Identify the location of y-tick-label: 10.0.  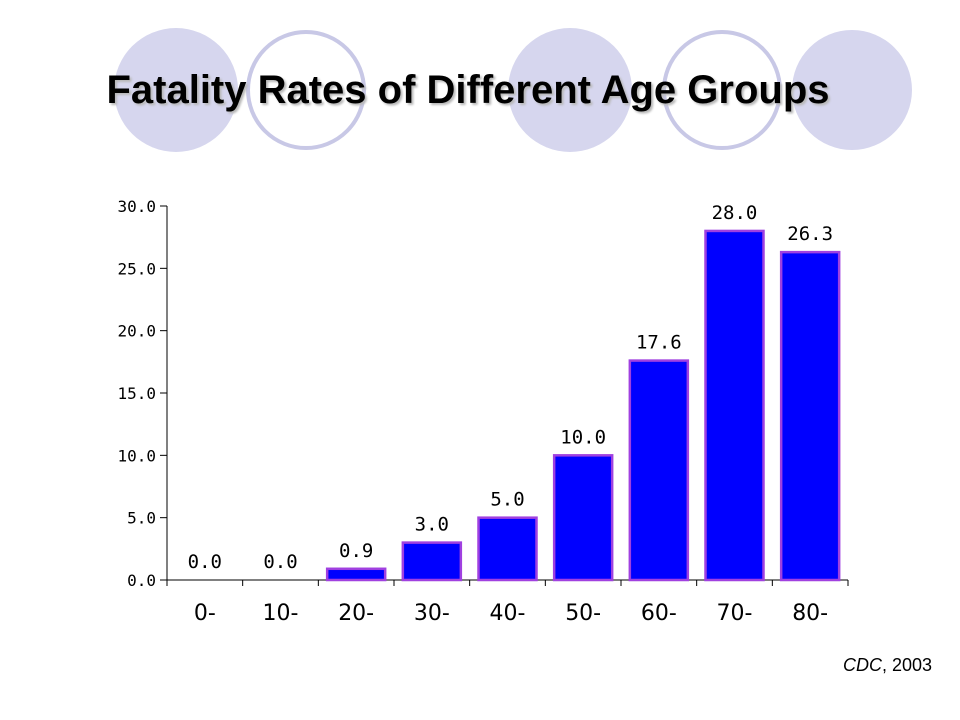
(136, 455).